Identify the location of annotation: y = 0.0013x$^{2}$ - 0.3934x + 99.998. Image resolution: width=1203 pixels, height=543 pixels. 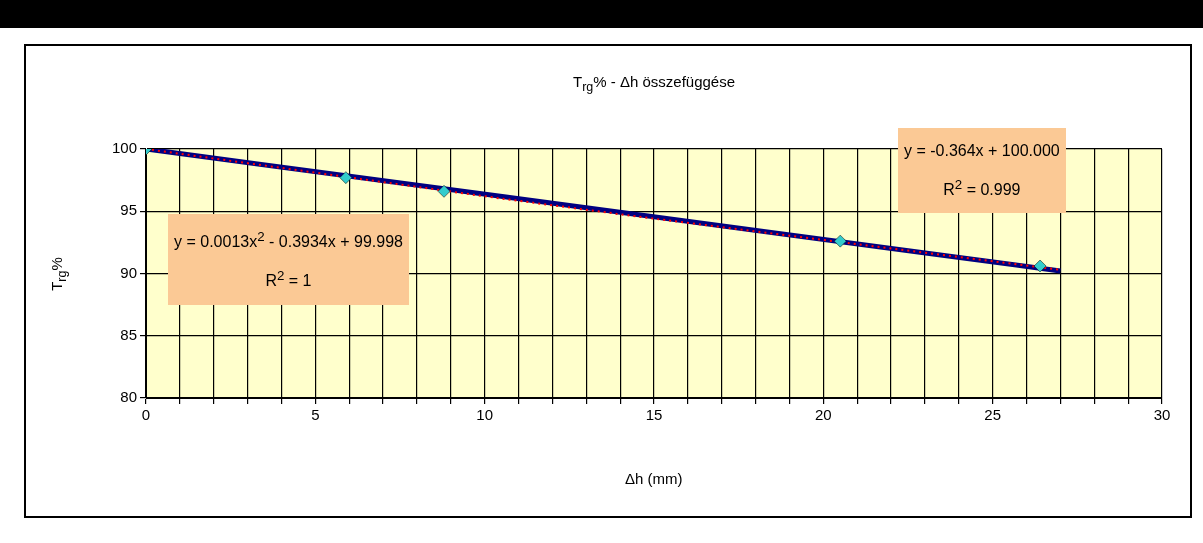
(288, 240).